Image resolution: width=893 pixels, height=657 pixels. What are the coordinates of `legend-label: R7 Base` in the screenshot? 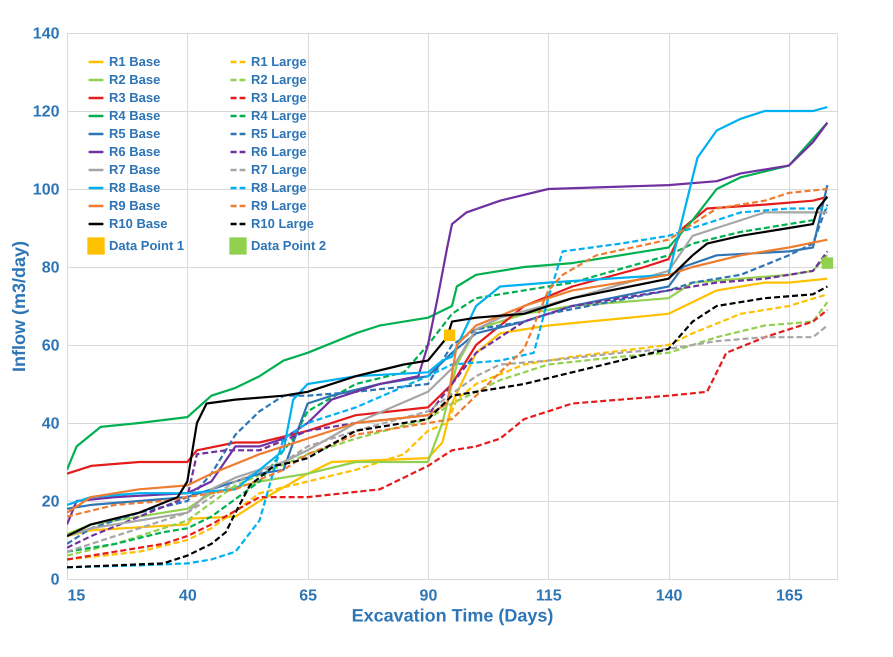 It's located at (134, 169).